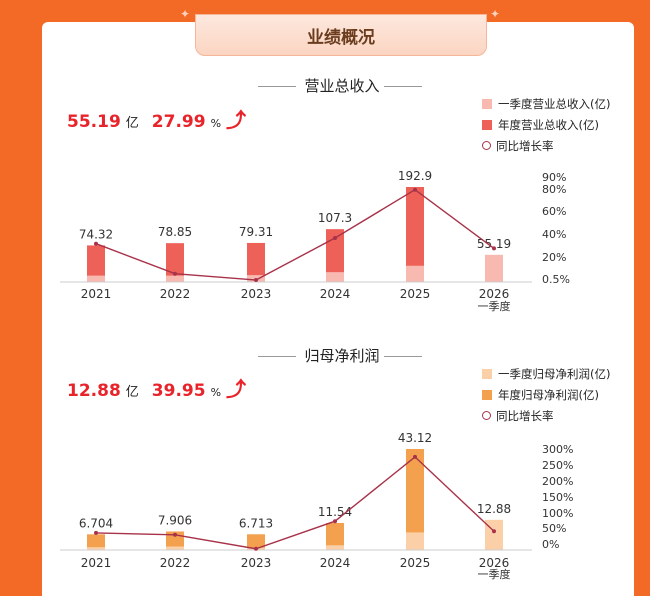 The image size is (650, 596). I want to click on right-axis-tick: 40%, so click(554, 234).